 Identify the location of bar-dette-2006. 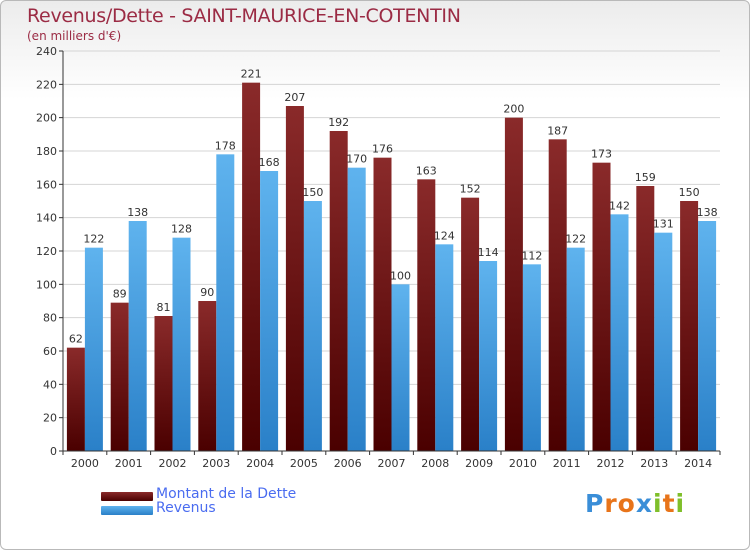
(338, 291).